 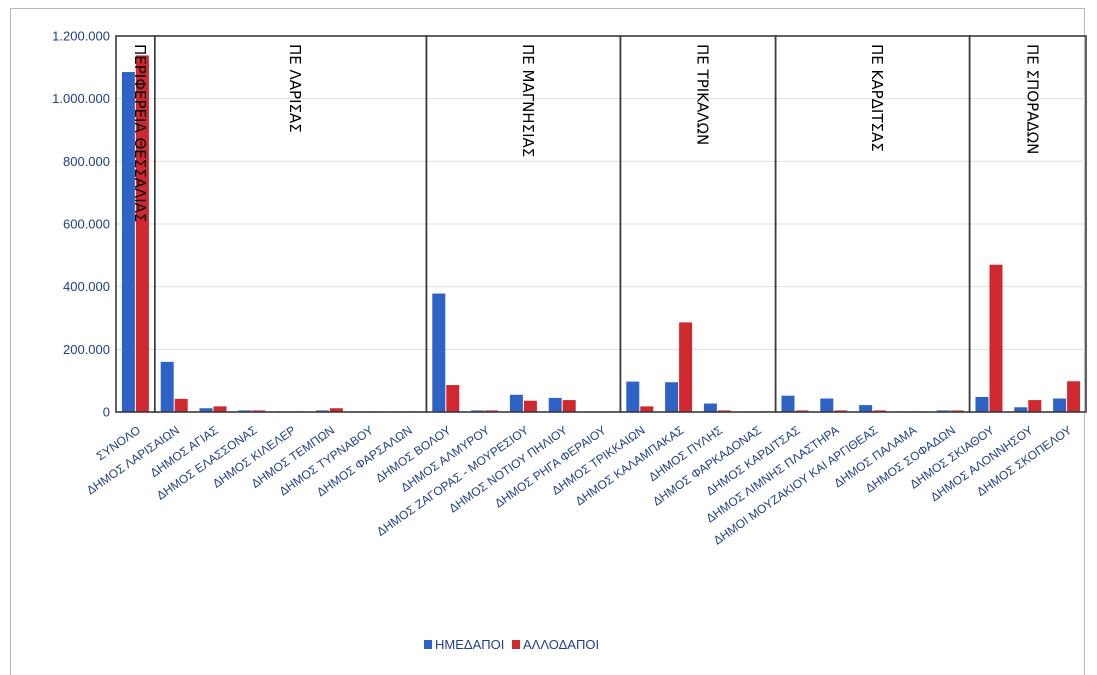 I want to click on legend: ΗΜΕΔΑΠΟΙ ΑΛΛΟΔΑΠΟΙ, so click(x=511, y=644).